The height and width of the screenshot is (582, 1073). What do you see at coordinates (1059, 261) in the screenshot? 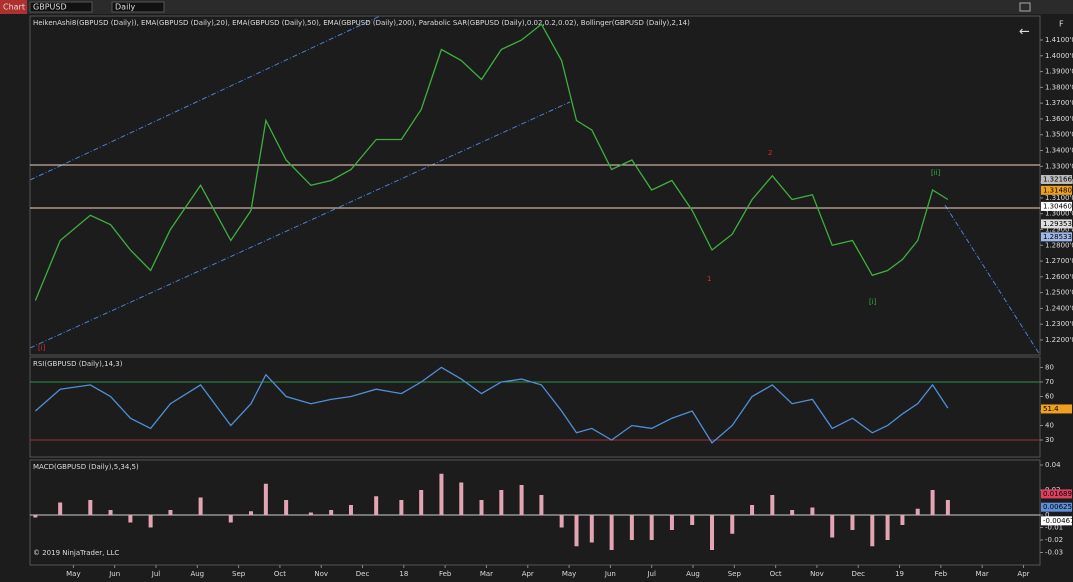
I see `y-tick-label: 1.2700'0` at bounding box center [1059, 261].